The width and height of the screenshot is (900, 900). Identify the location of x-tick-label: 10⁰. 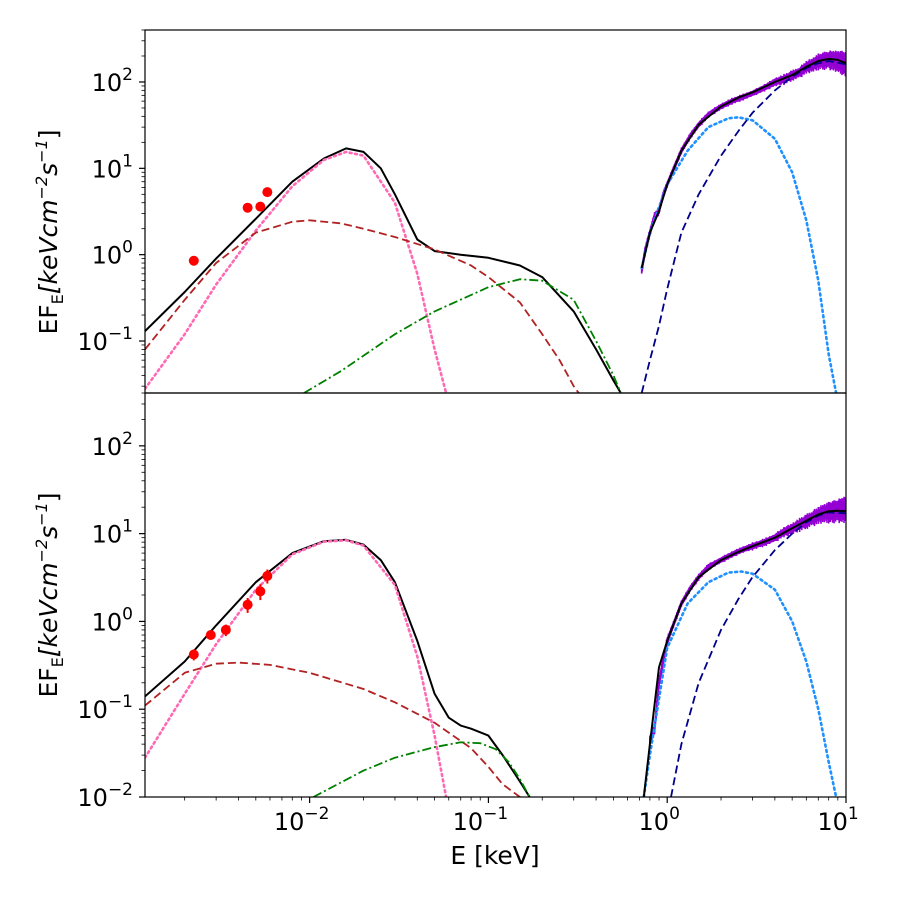
(659, 820).